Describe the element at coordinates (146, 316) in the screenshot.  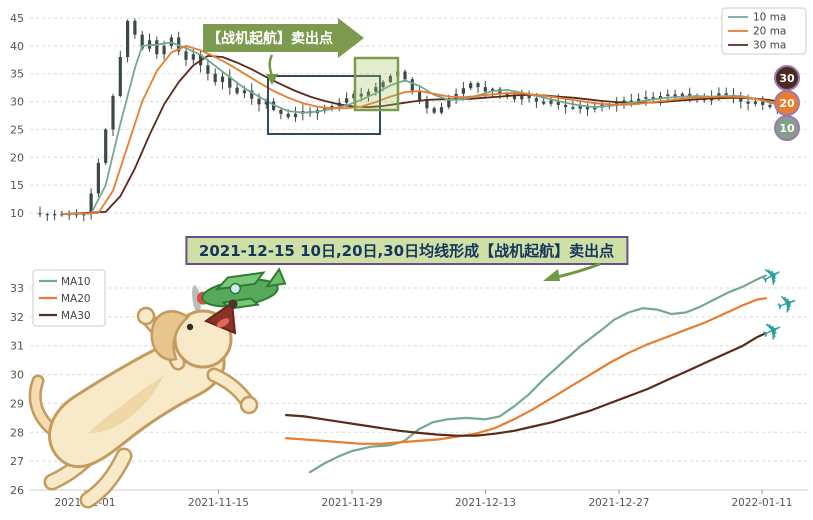
I see `dog-front-paw` at that location.